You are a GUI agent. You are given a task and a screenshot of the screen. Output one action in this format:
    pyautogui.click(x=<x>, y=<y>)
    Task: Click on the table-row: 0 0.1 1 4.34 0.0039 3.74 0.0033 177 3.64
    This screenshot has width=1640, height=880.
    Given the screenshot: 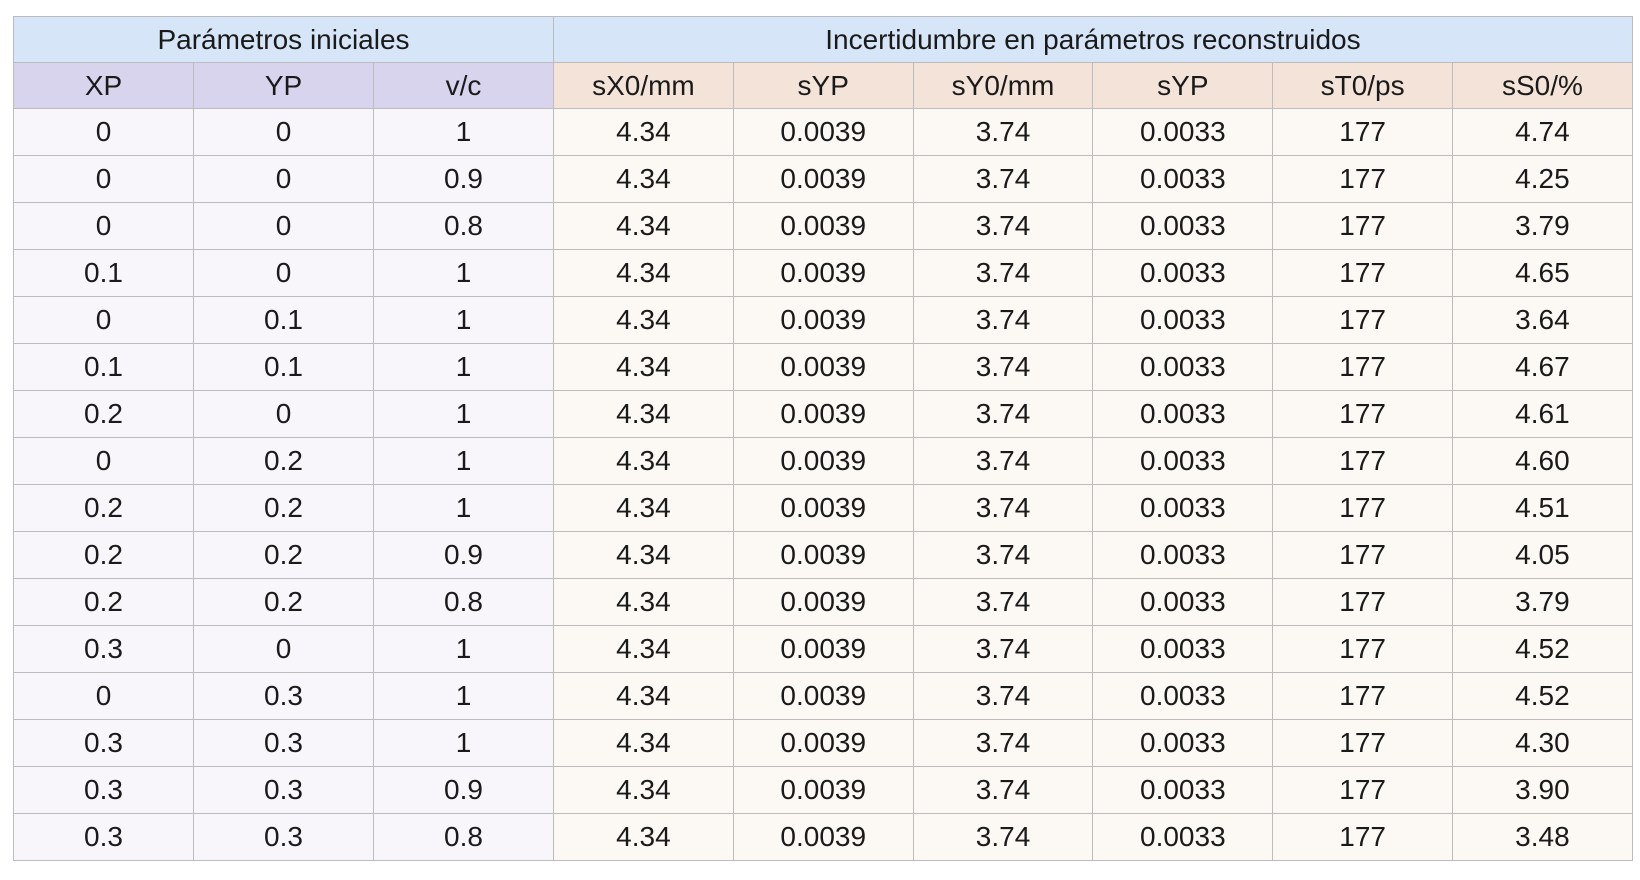 What is the action you would take?
    pyautogui.click(x=823, y=320)
    